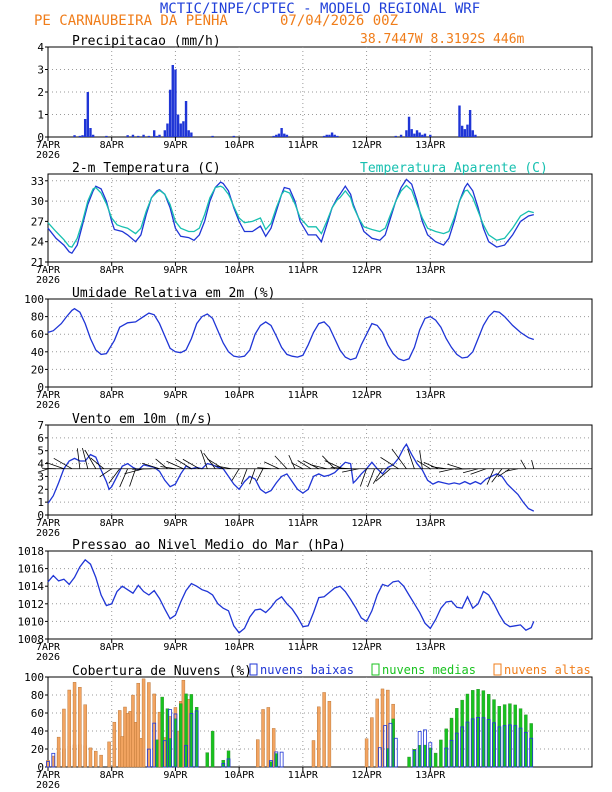 The image size is (612, 792). Describe the element at coordinates (37, 369) in the screenshot. I see `y-tick-label: 20` at that location.